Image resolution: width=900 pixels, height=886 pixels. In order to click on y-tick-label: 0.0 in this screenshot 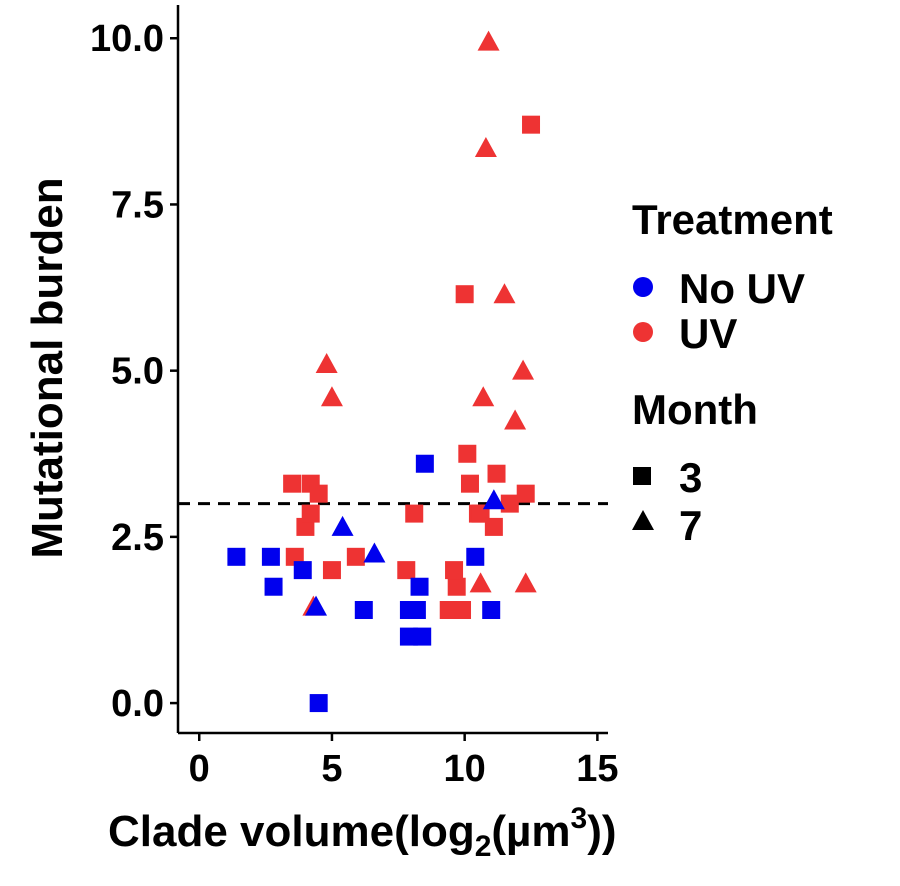, I will do `click(137, 704)`.